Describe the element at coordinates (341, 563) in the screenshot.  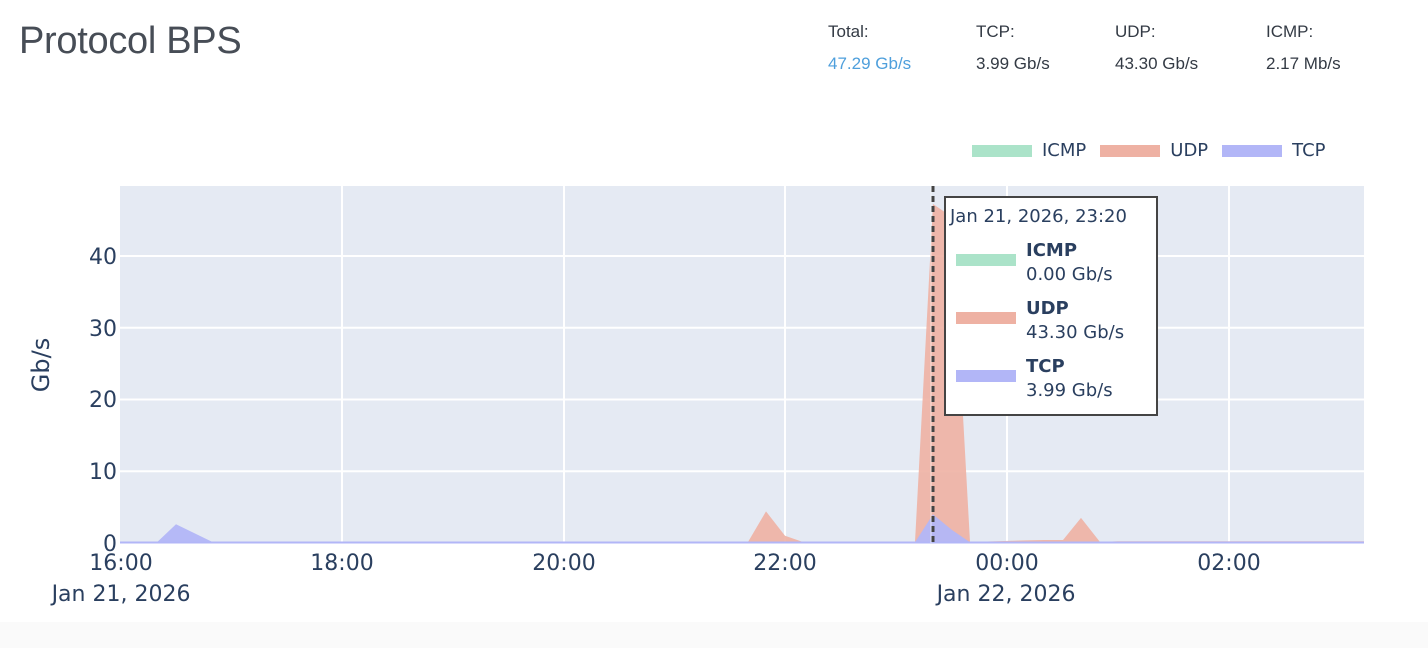
I see `x-tick-1800: 18:00` at that location.